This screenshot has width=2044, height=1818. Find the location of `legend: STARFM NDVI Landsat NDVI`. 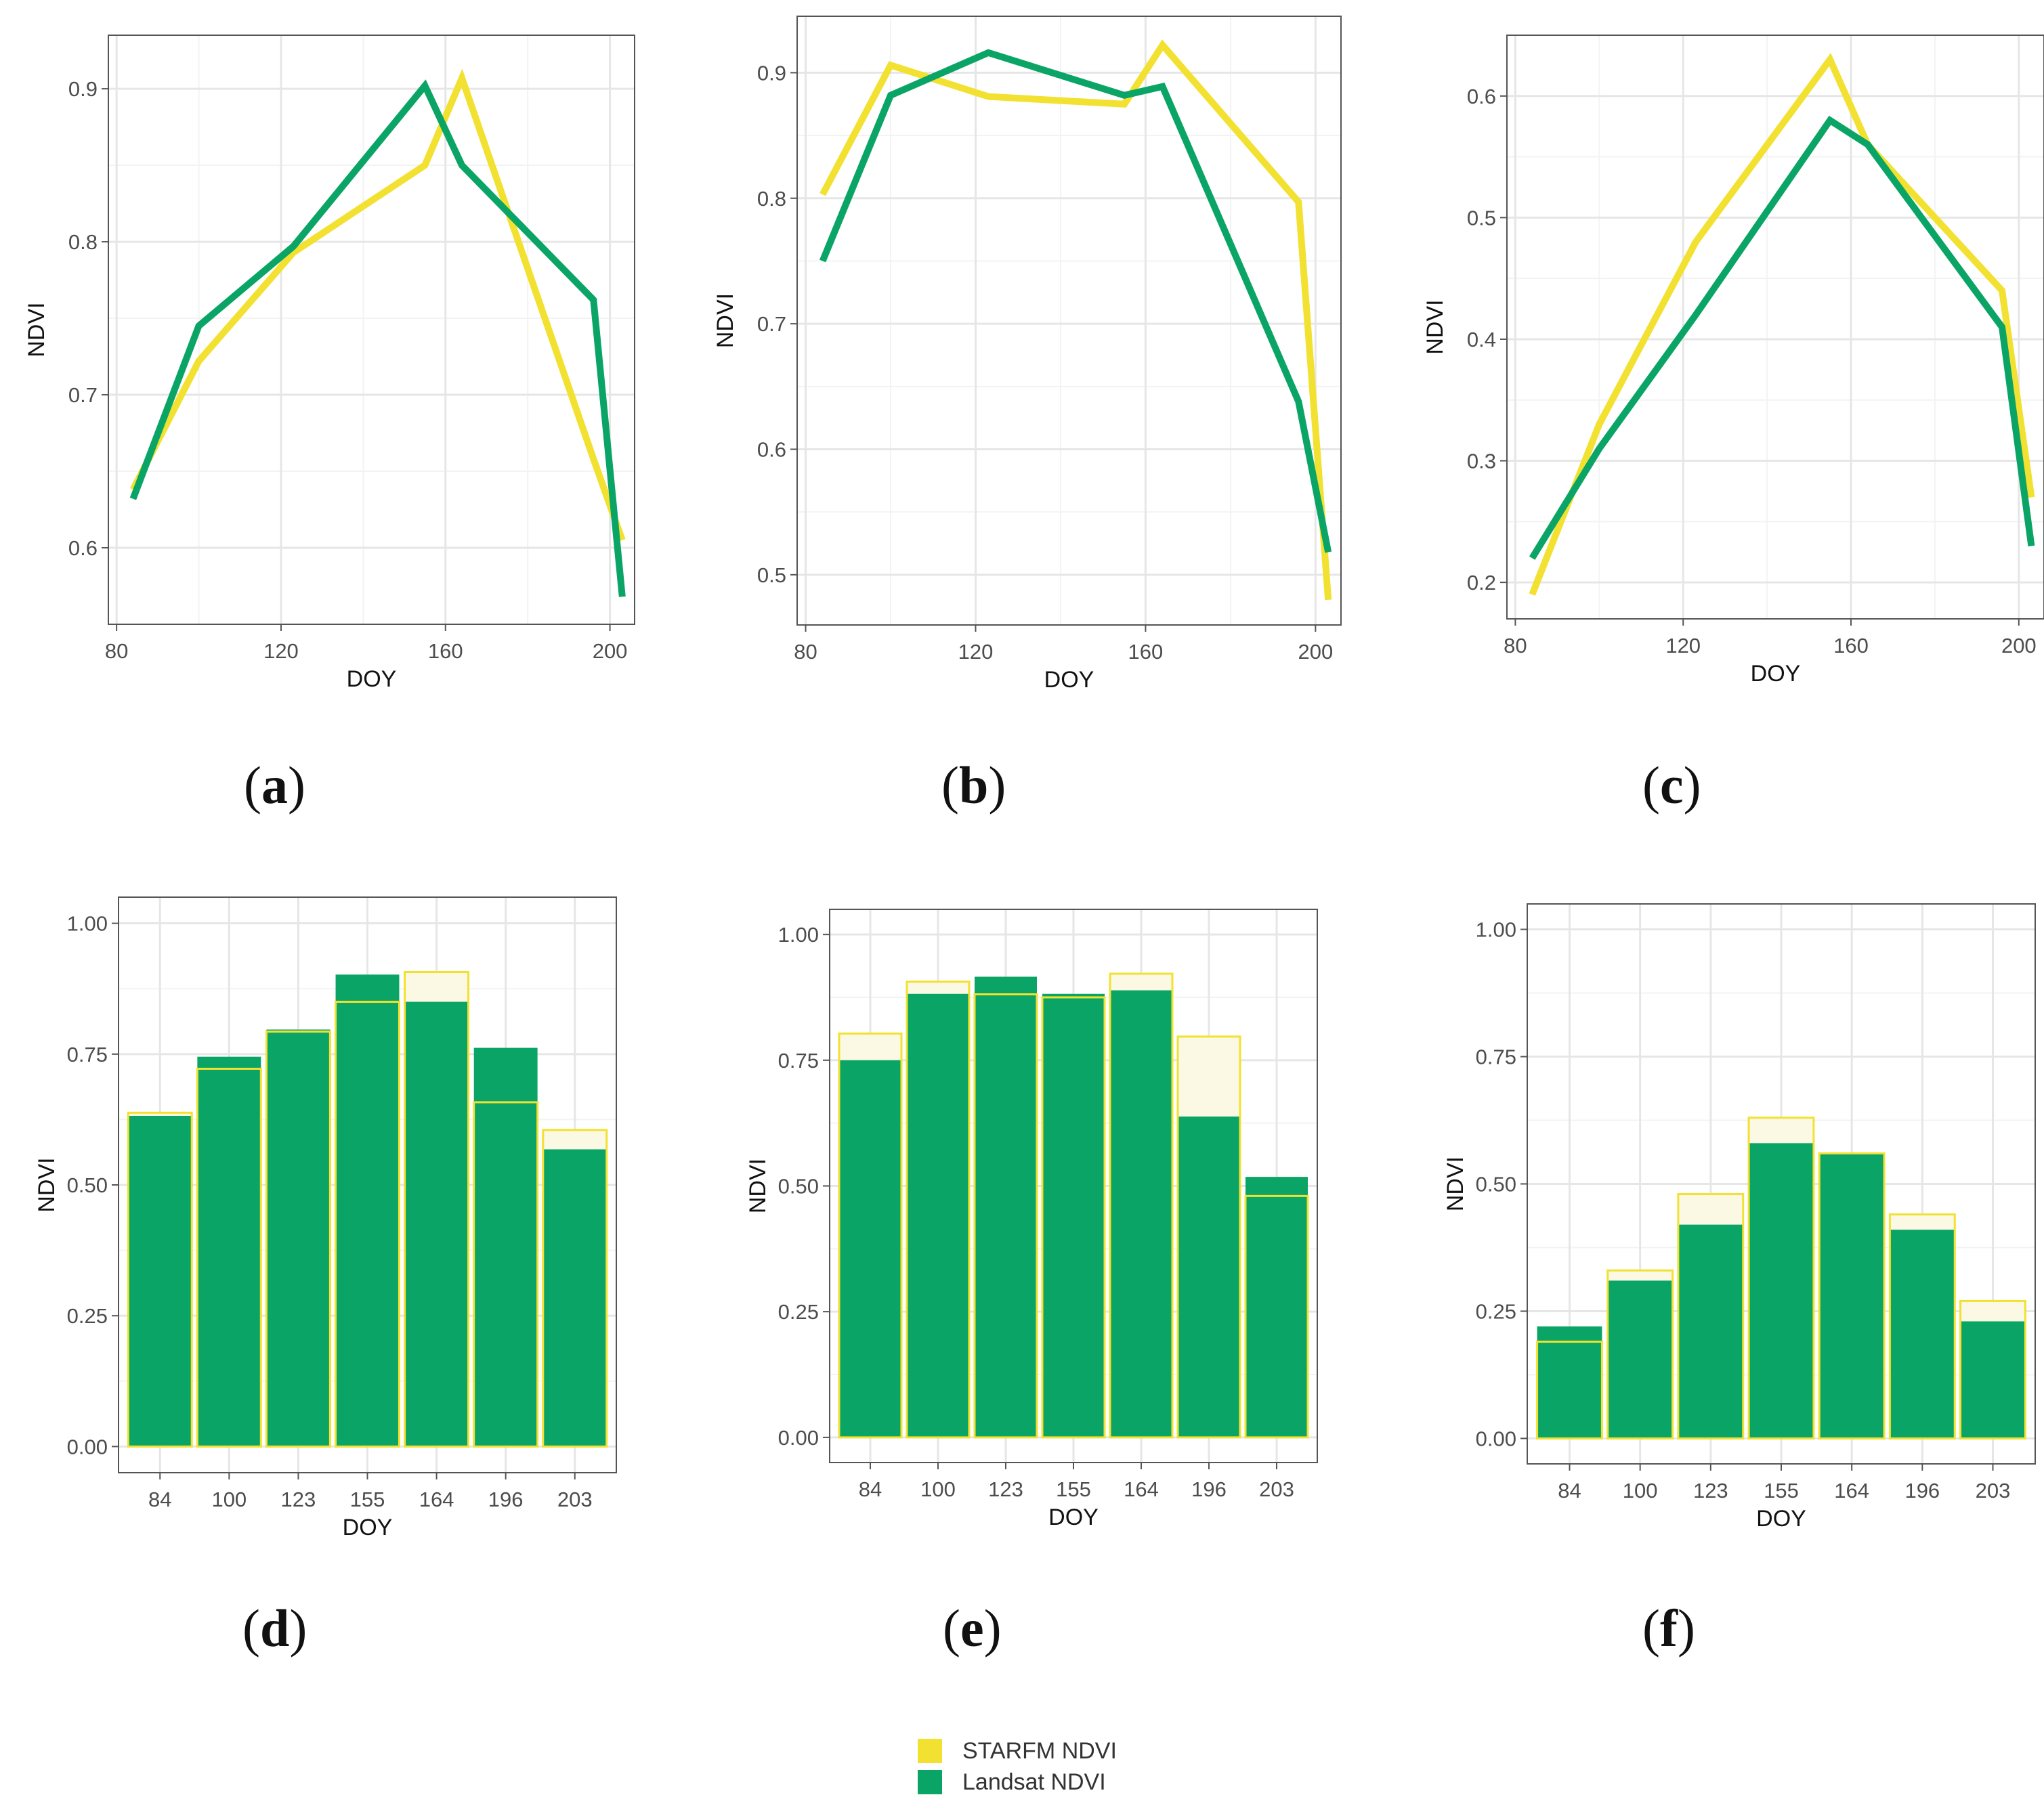

legend: STARFM NDVI Landsat NDVI is located at coordinates (1060, 1772).